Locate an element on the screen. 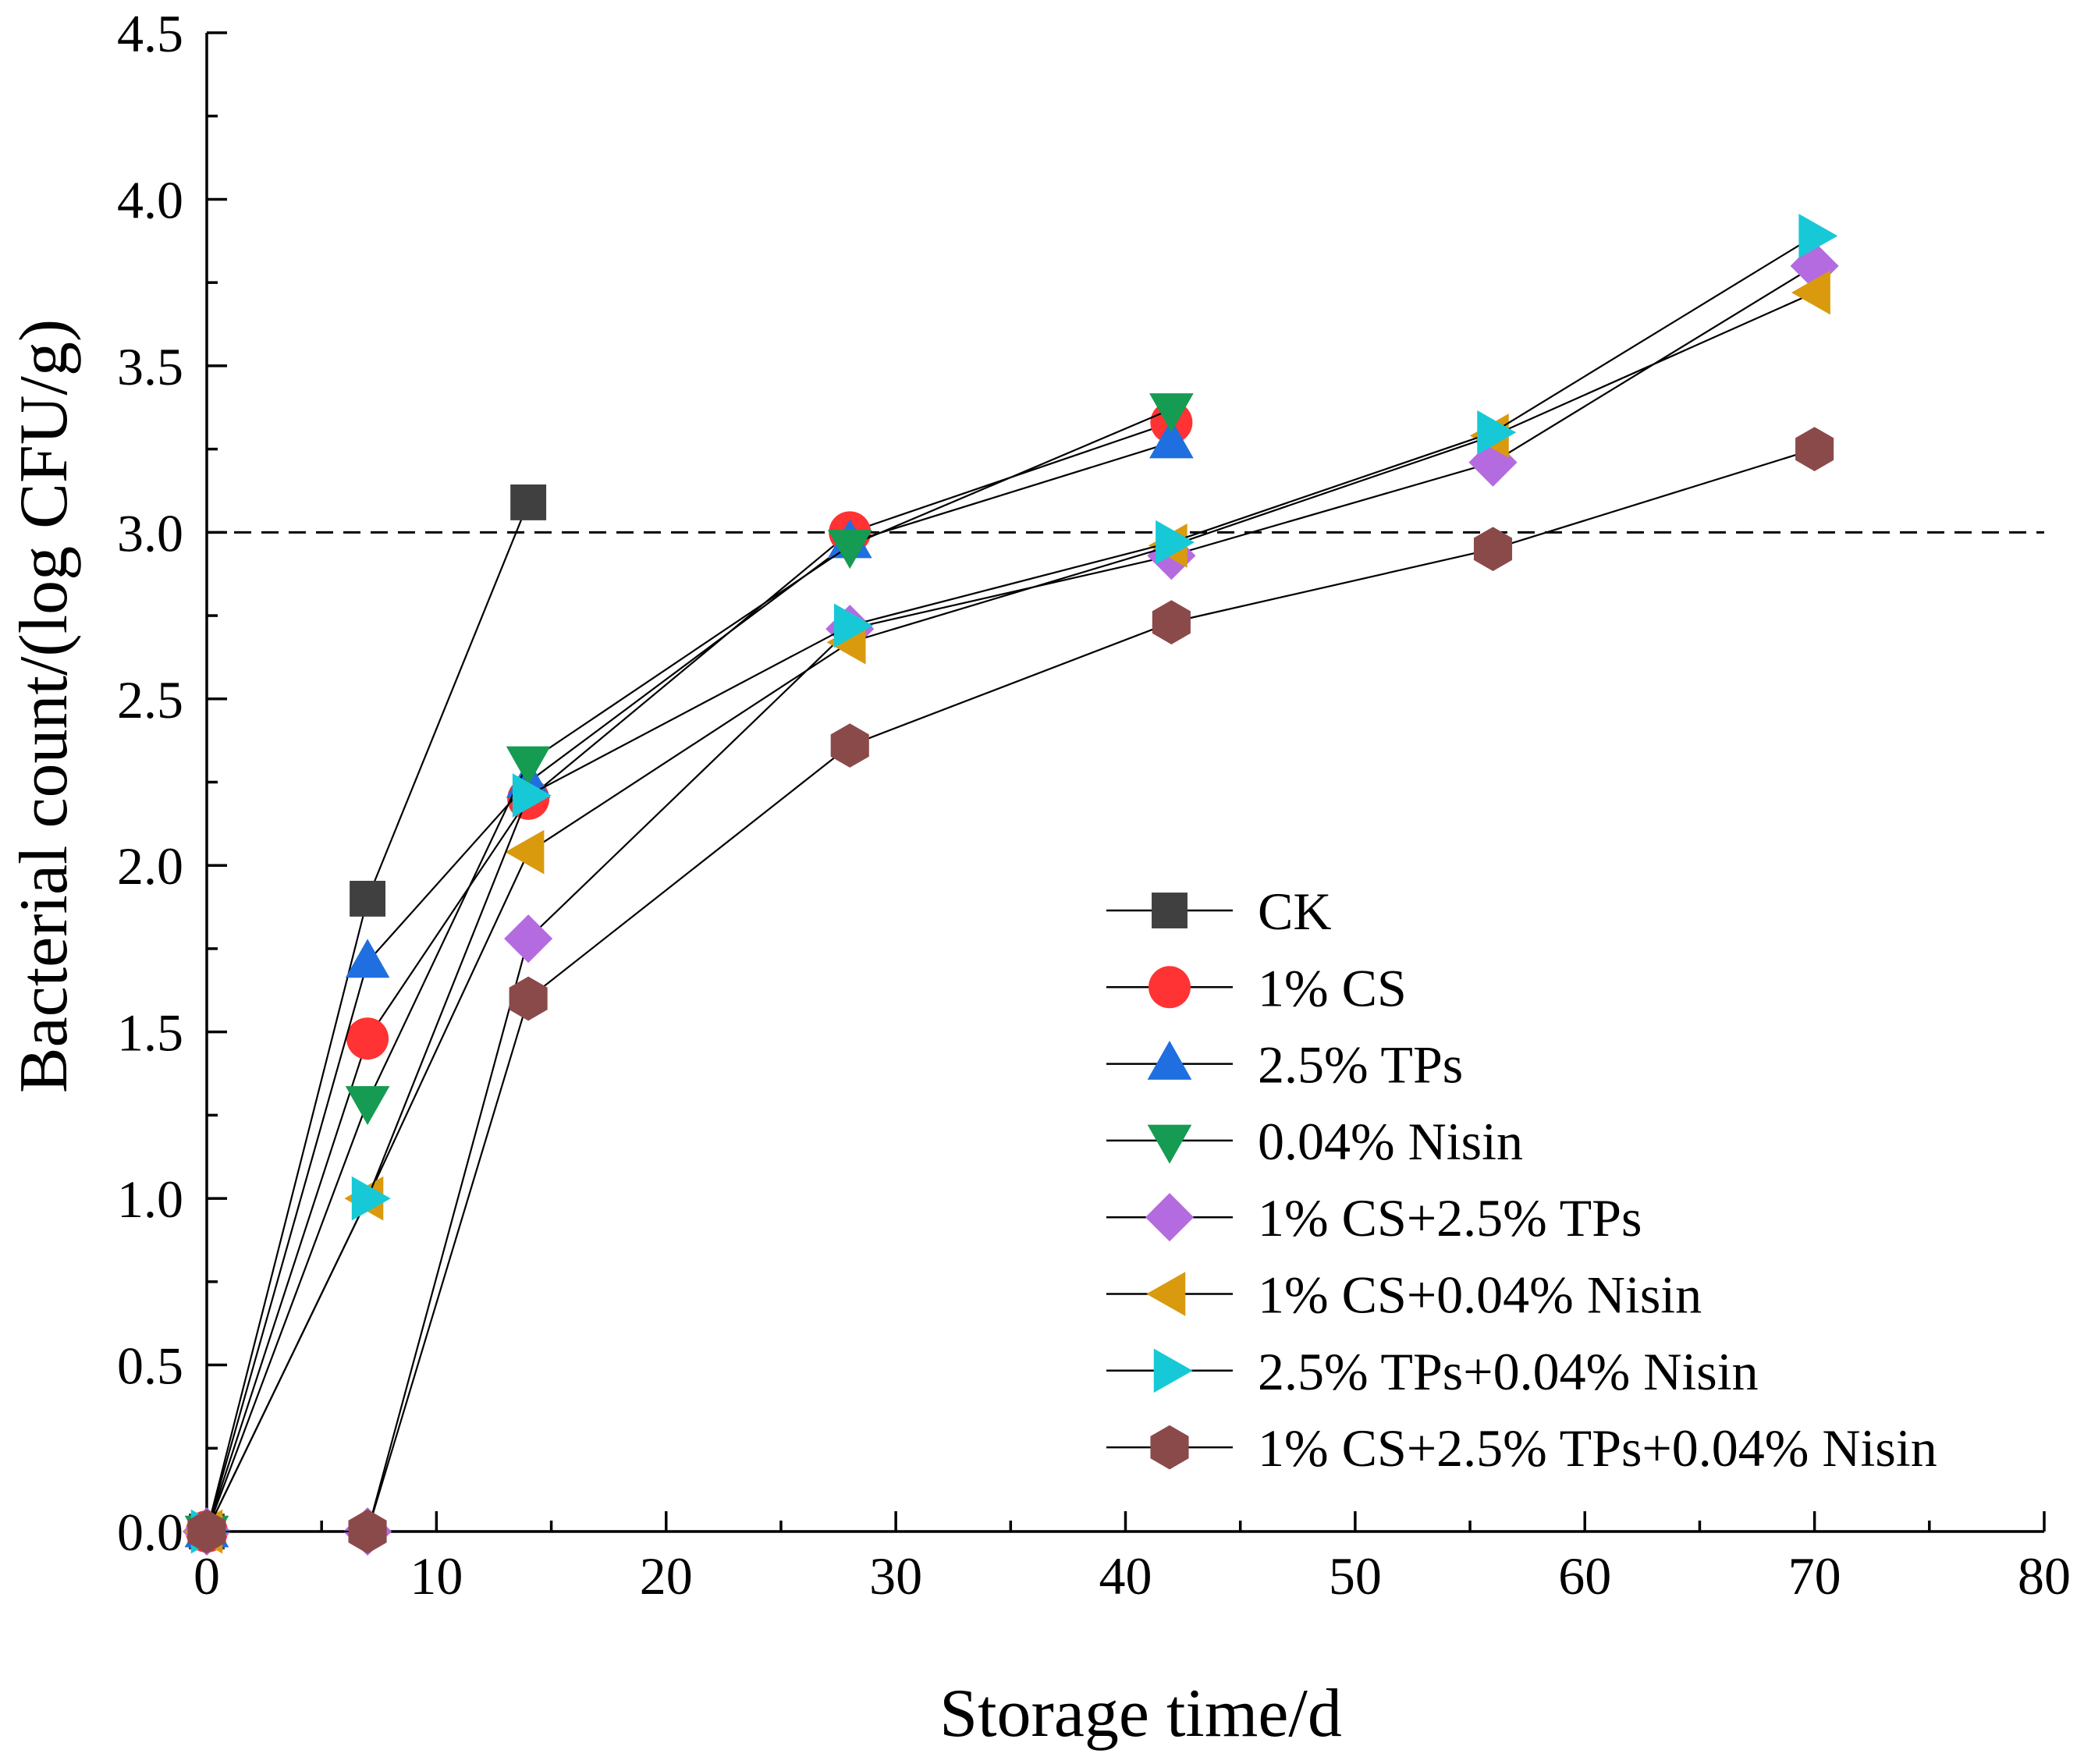  legend-label: 0.04% Nisin is located at coordinates (1390, 1142).